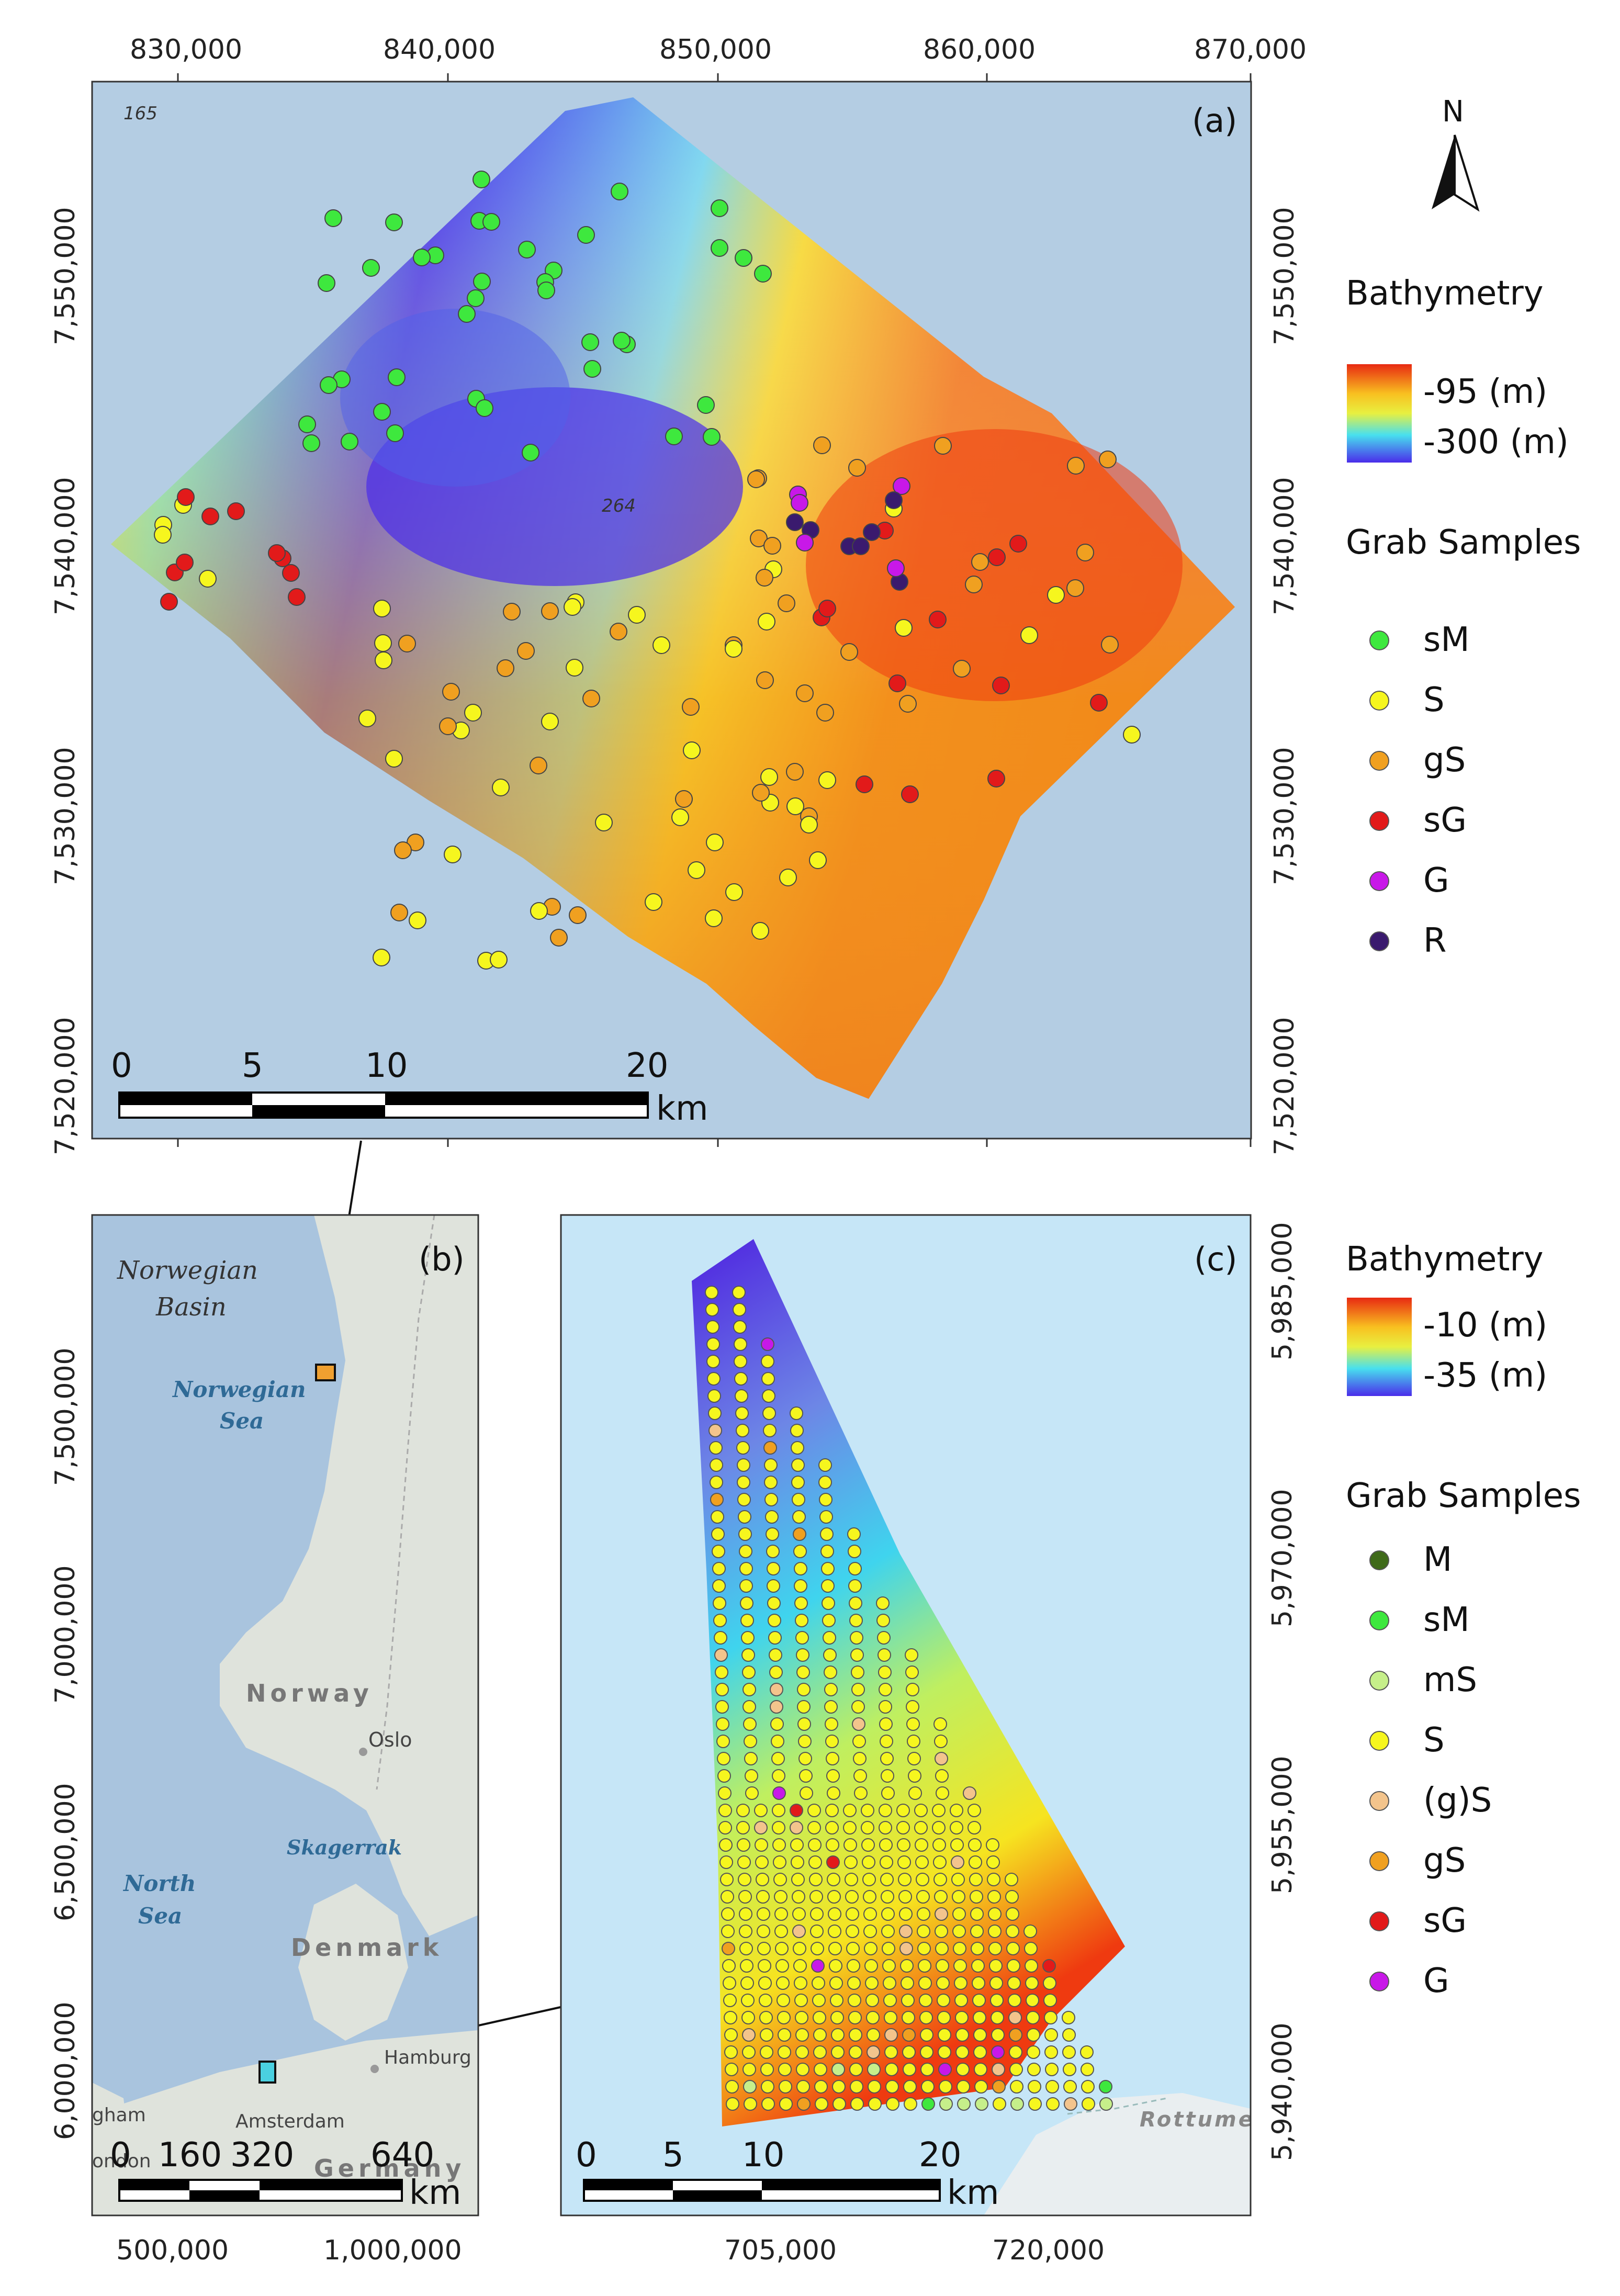  Describe the element at coordinates (682, 1108) in the screenshot. I see `scale-a-unit: km` at that location.